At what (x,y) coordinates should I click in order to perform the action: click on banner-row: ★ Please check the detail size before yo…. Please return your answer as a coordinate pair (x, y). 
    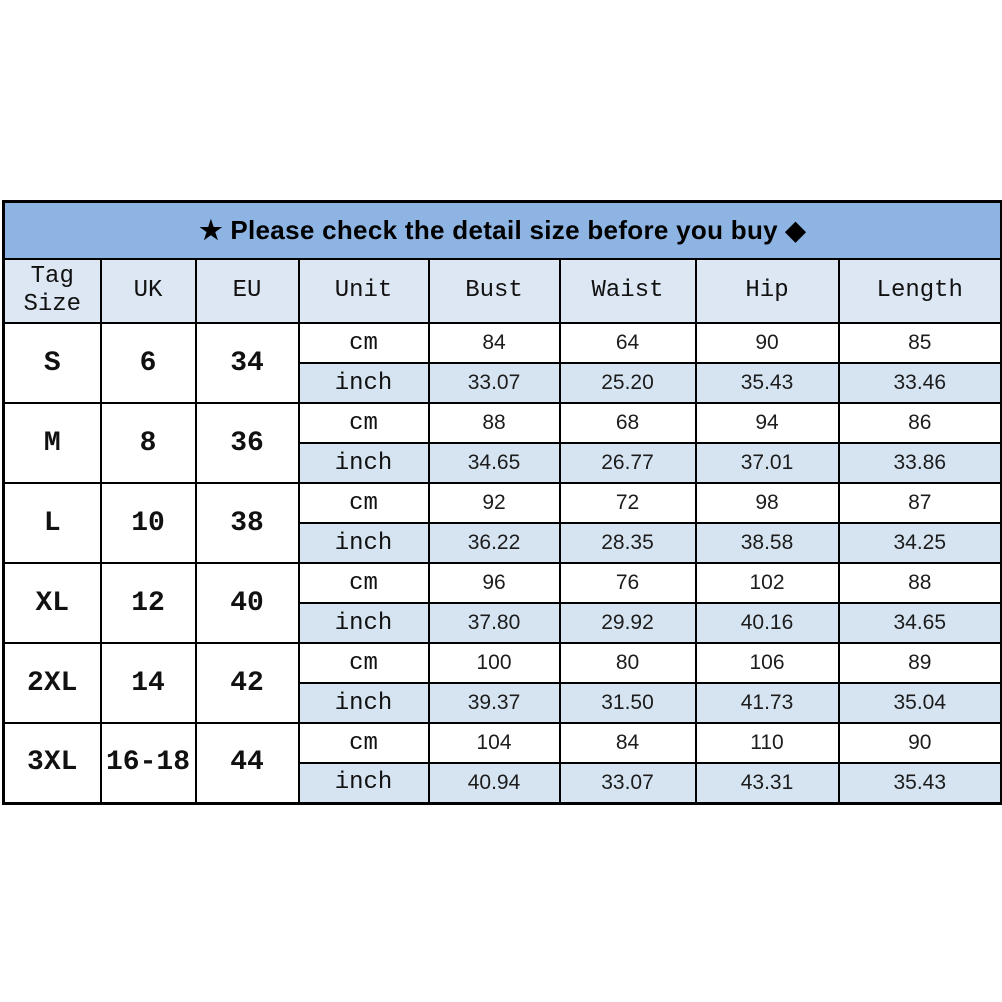
    Looking at the image, I should click on (502, 230).